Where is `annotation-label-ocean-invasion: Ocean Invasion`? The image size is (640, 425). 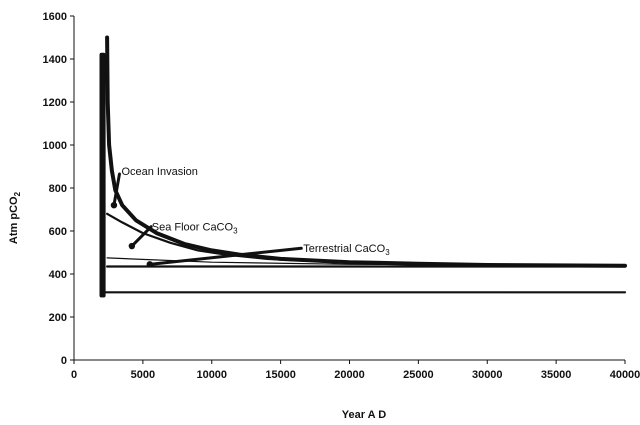
annotation-label-ocean-invasion: Ocean Invasion is located at coordinates (159, 172).